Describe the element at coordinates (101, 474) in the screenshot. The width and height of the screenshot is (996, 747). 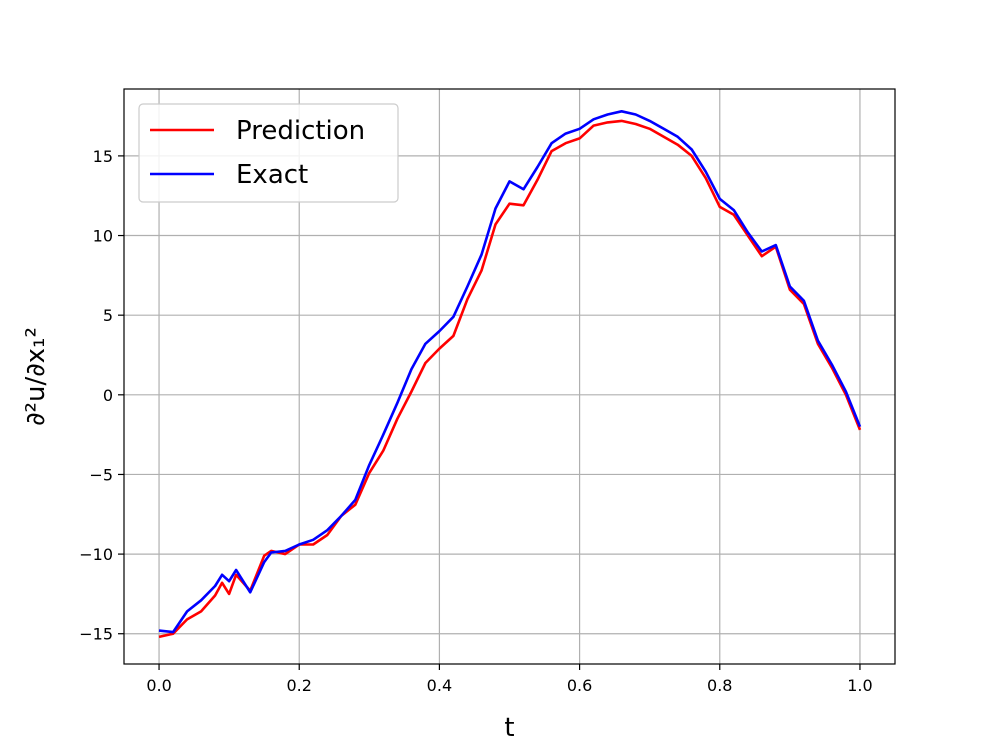
I see `y-tick-label: −5` at that location.